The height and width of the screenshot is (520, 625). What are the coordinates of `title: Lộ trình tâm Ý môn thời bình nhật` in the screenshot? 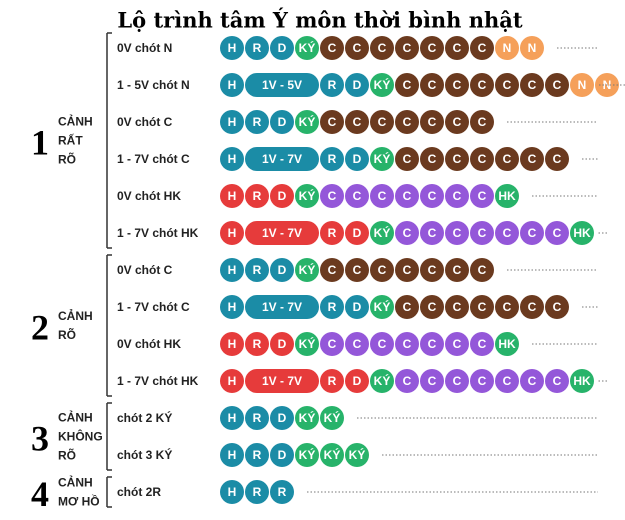 It's located at (320, 20).